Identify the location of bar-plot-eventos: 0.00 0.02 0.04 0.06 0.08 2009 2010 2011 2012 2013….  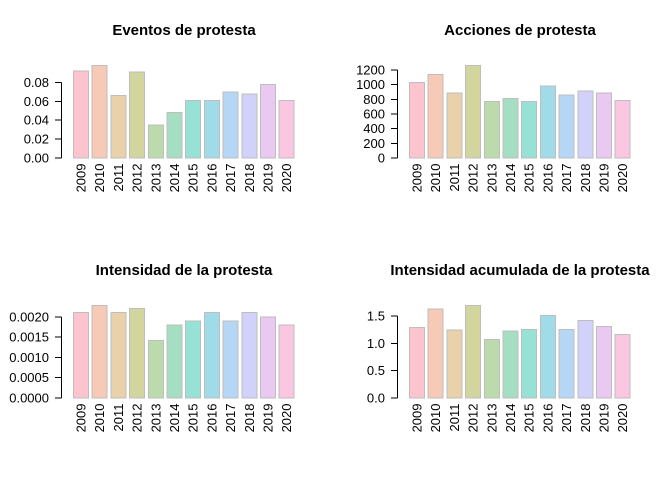
(159, 129).